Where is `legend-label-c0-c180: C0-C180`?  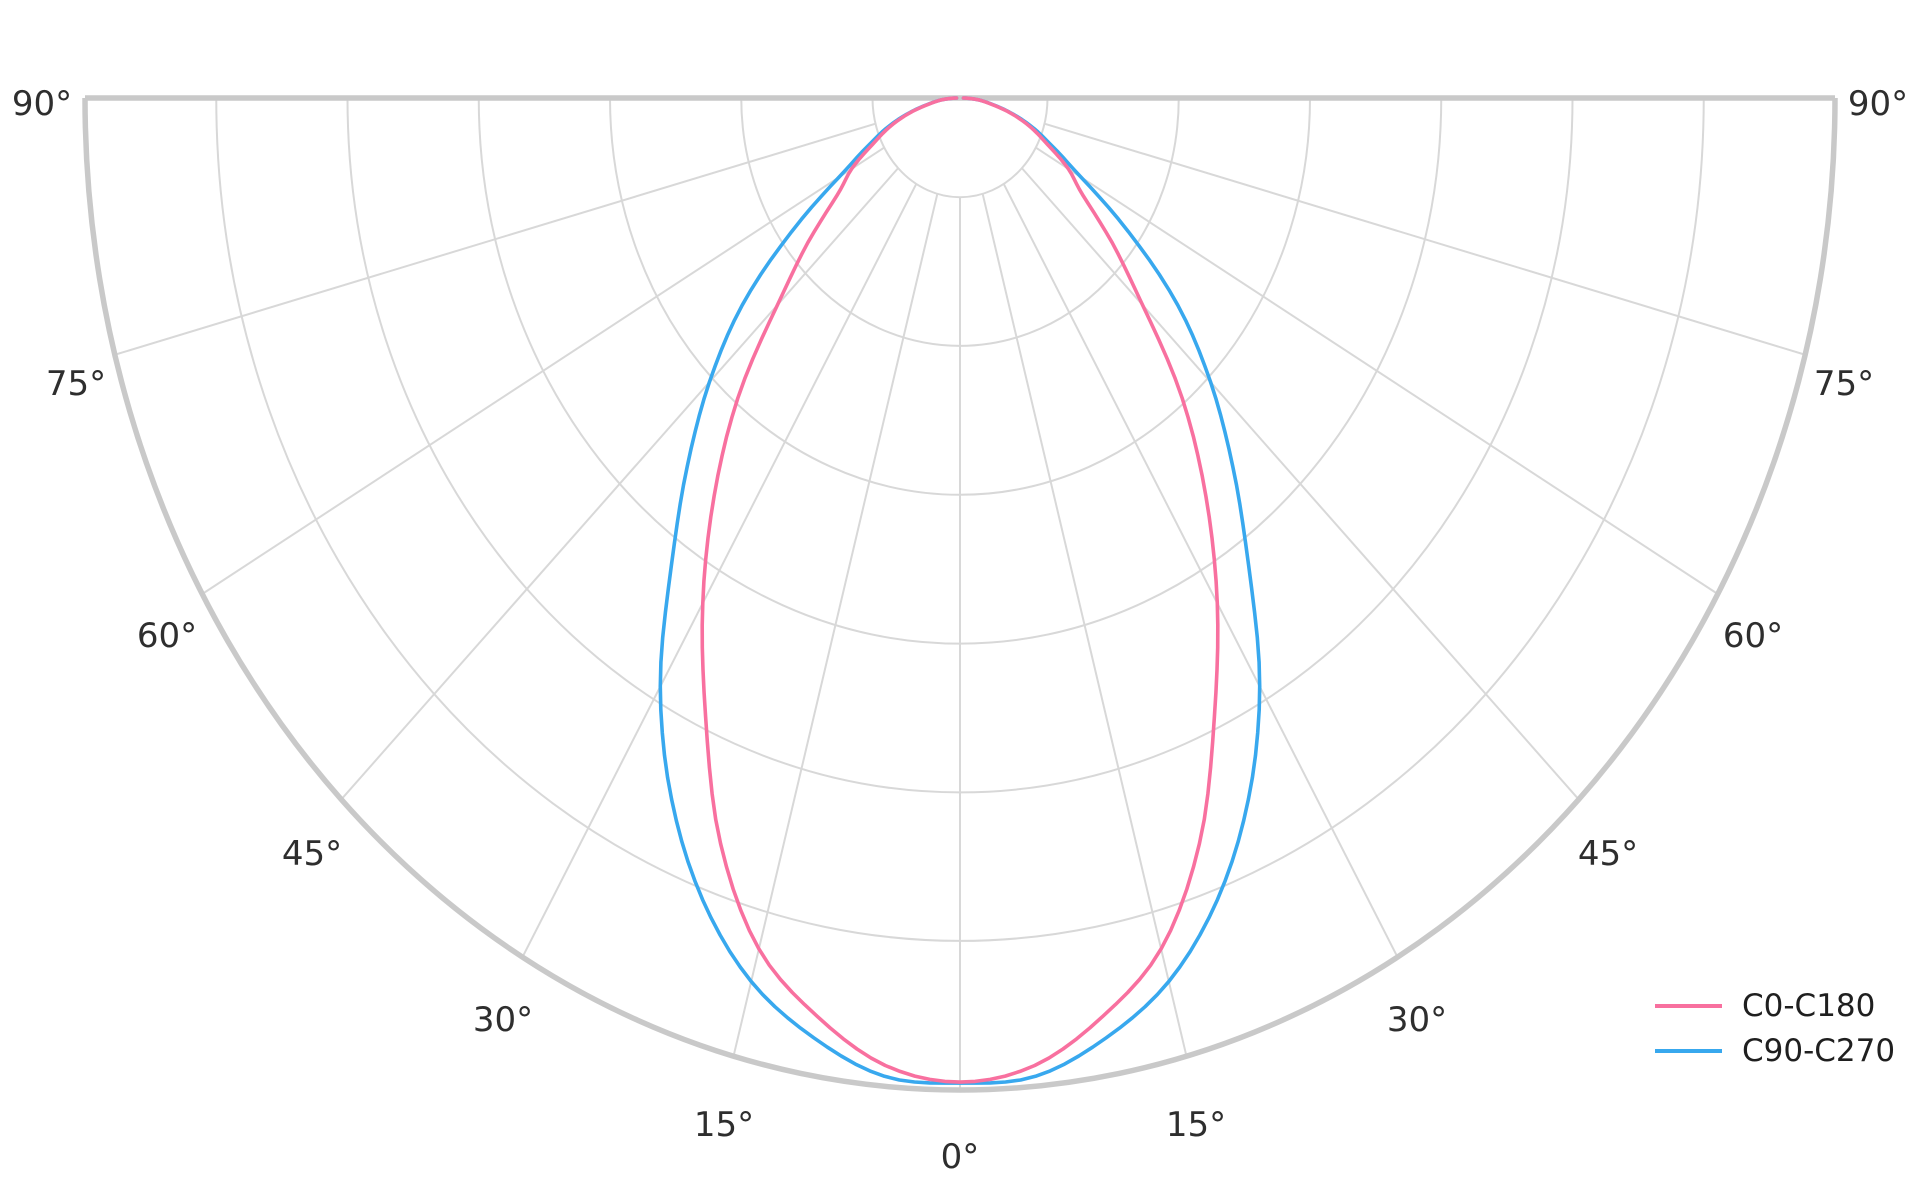
legend-label-c0-c180: C0-C180 is located at coordinates (1808, 1006).